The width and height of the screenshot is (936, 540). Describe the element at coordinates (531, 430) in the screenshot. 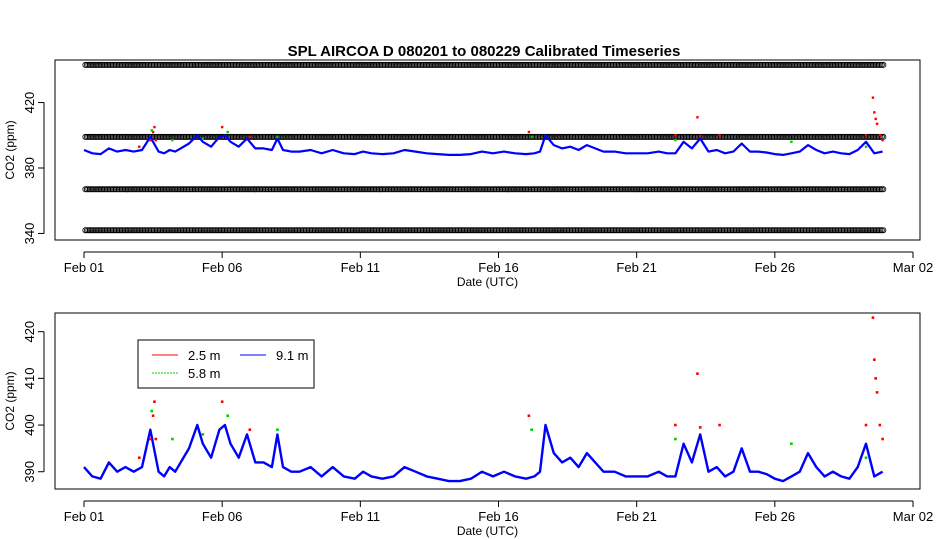

I see `series-point` at that location.